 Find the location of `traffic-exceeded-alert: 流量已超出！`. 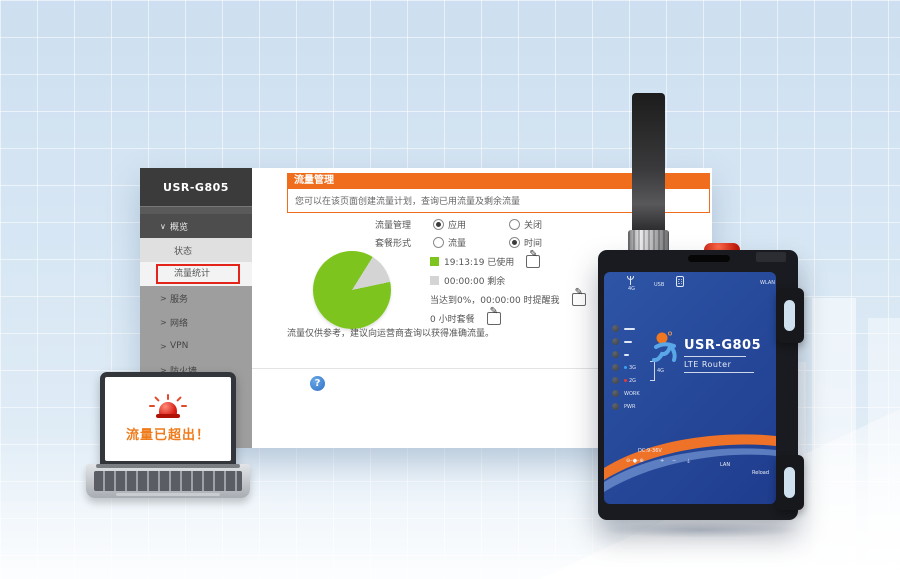

traffic-exceeded-alert: 流量已超出！ is located at coordinates (167, 435).